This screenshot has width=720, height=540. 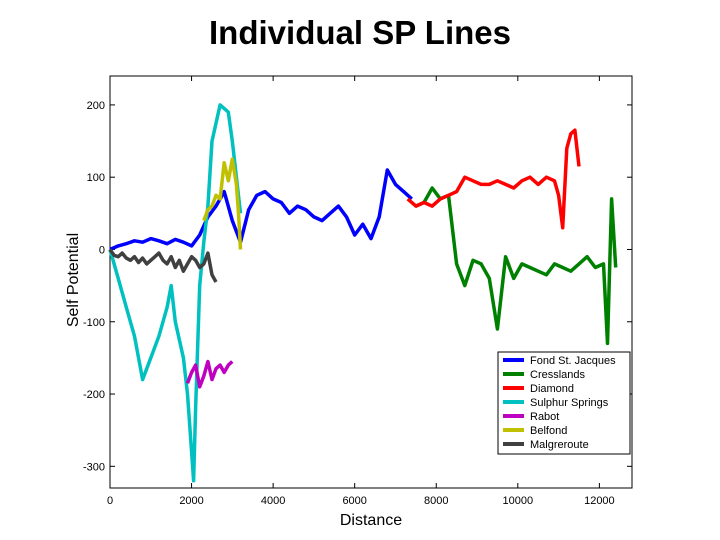 What do you see at coordinates (354, 501) in the screenshot?
I see `x-tick-label: 6000` at bounding box center [354, 501].